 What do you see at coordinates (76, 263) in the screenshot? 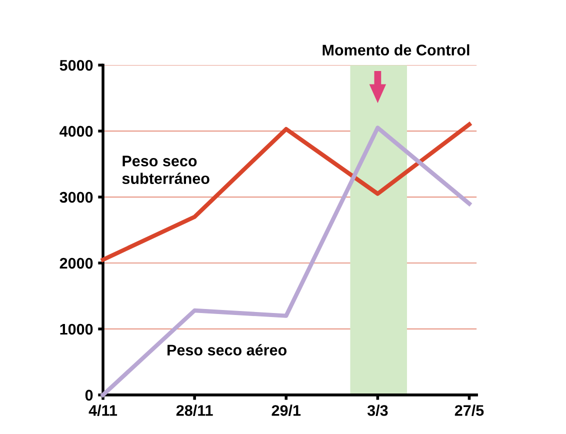
I see `y-tick-label: 2000` at bounding box center [76, 263].